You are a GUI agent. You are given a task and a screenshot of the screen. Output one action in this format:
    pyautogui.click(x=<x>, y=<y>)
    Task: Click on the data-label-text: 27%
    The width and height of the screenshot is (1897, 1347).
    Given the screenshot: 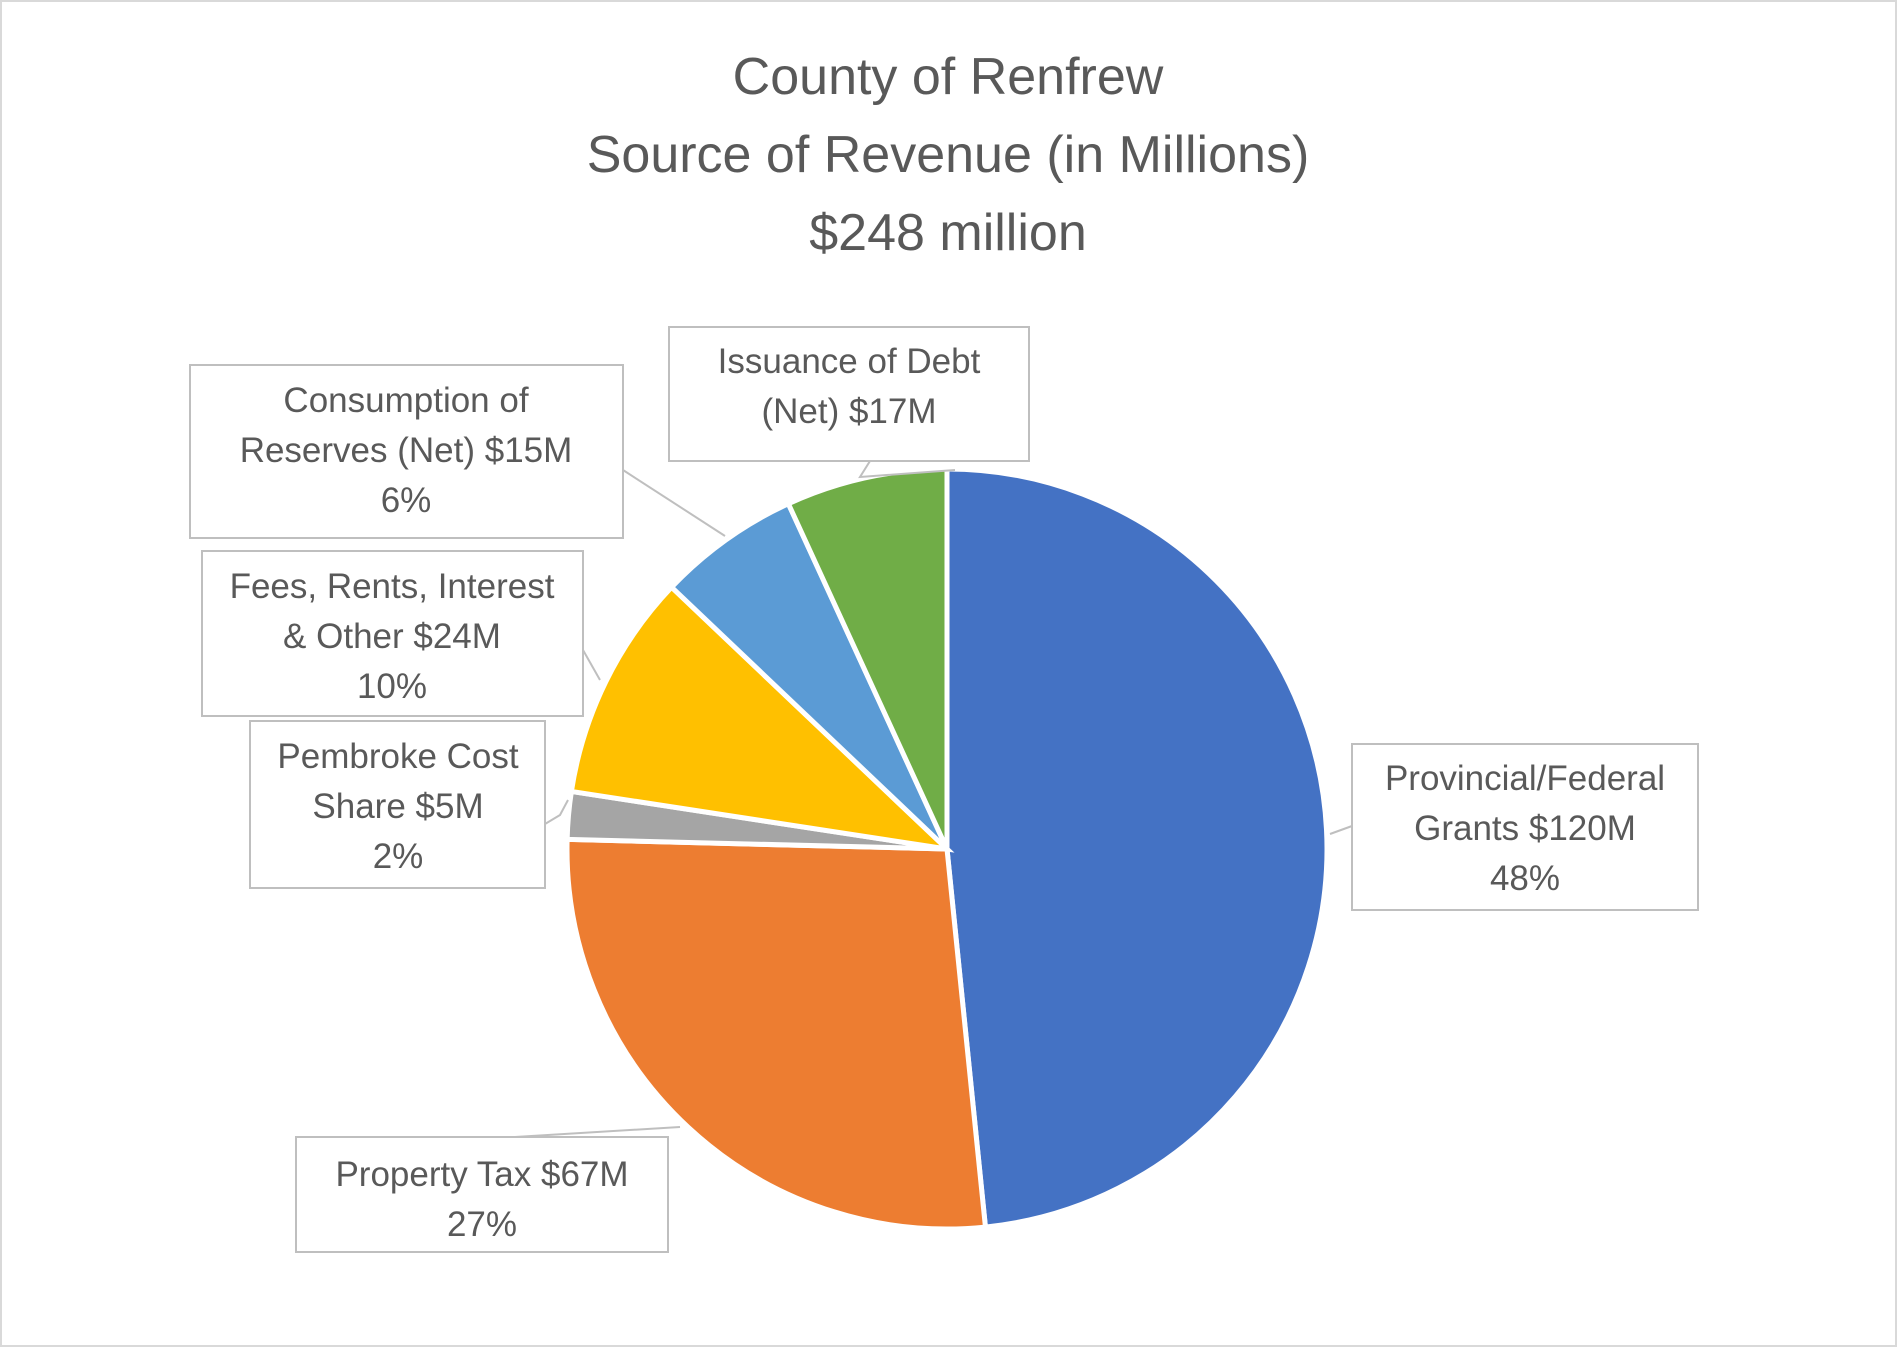 What is the action you would take?
    pyautogui.click(x=482, y=1224)
    